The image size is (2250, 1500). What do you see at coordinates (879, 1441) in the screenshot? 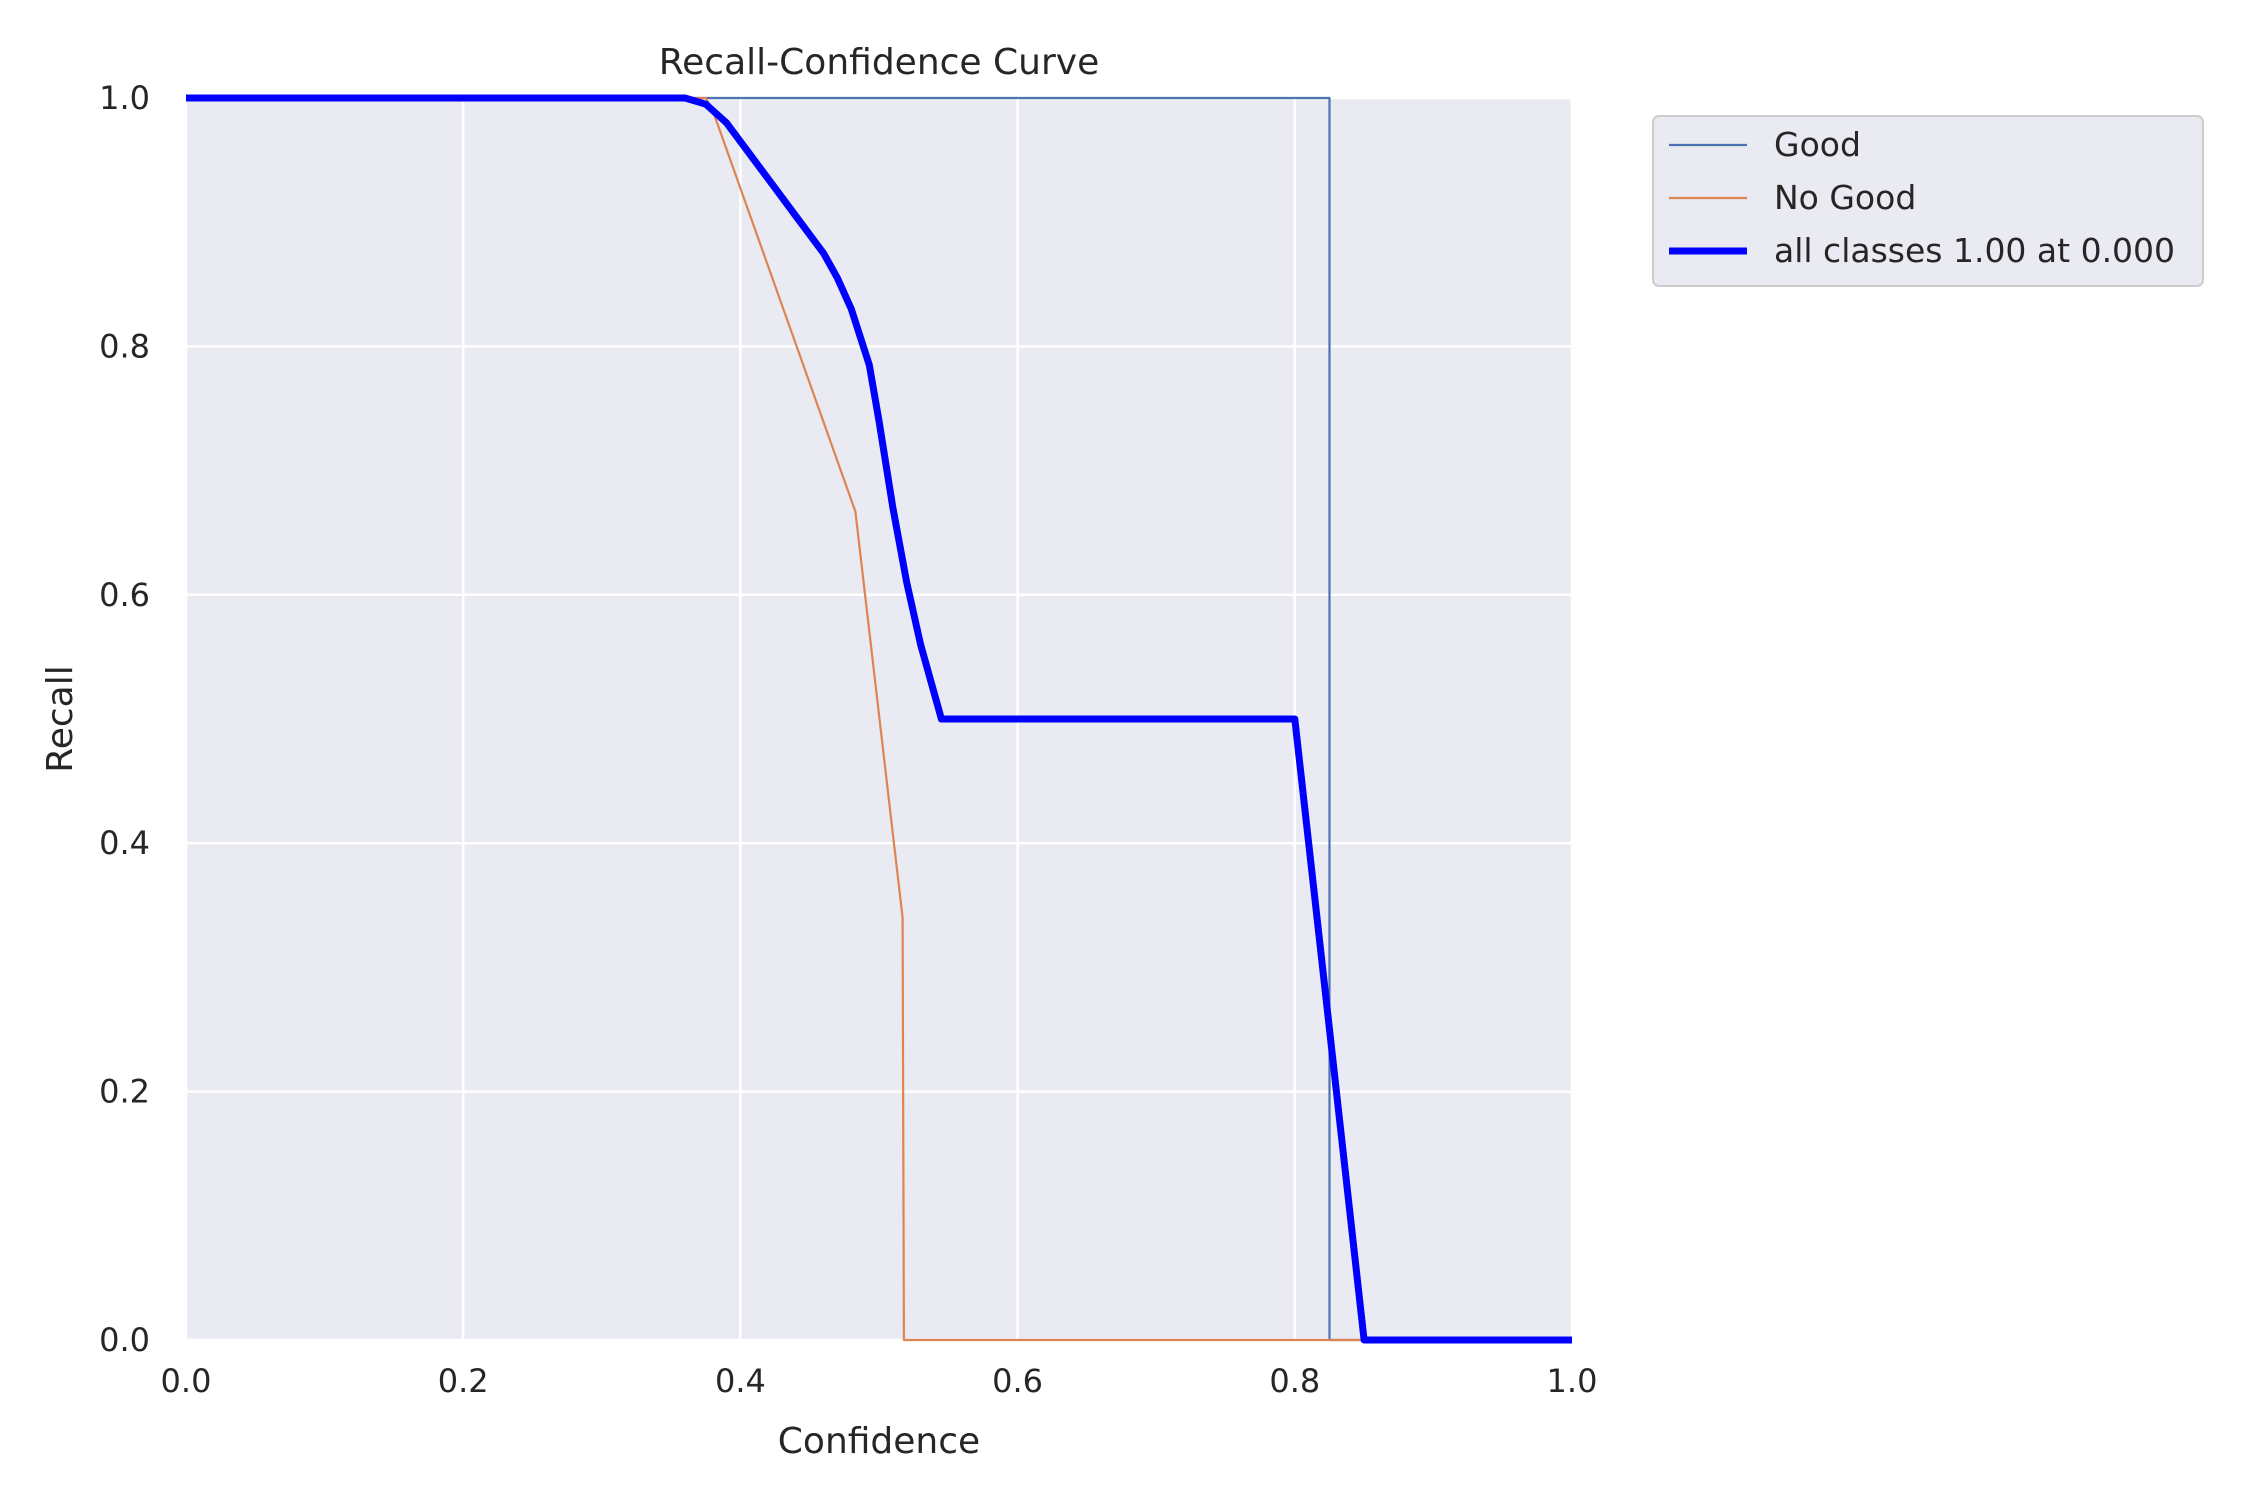
I see `x-axis-label: Confidence` at bounding box center [879, 1441].